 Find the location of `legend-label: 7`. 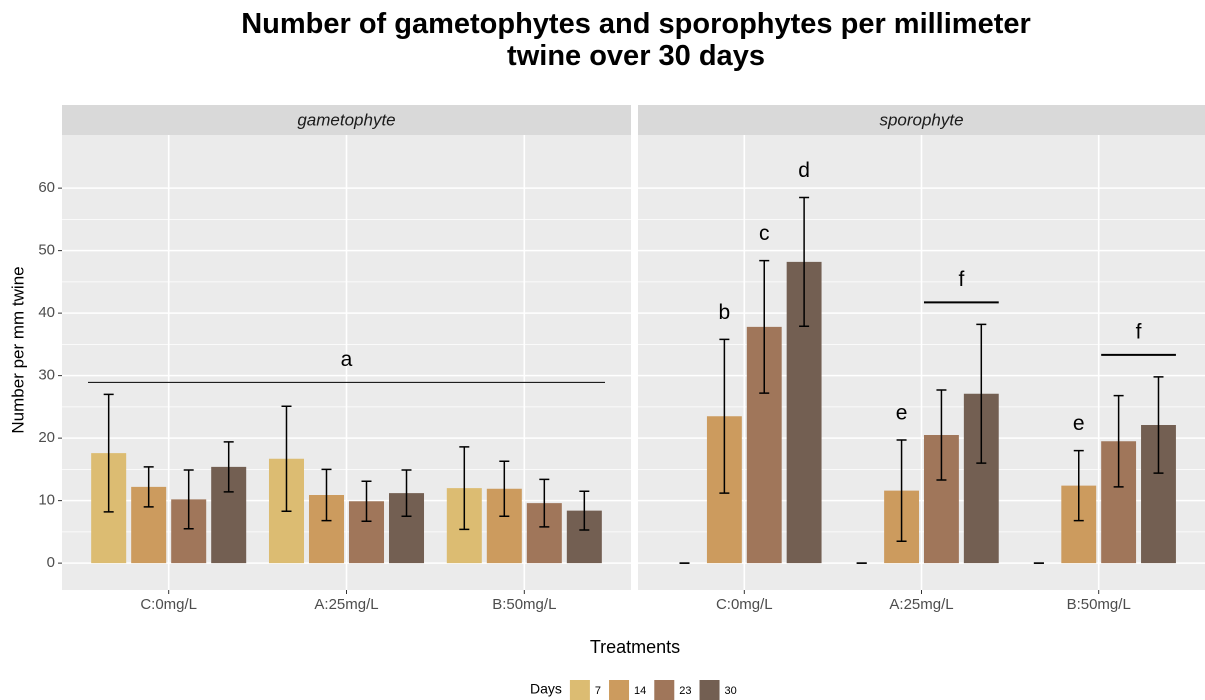

legend-label: 7 is located at coordinates (598, 691).